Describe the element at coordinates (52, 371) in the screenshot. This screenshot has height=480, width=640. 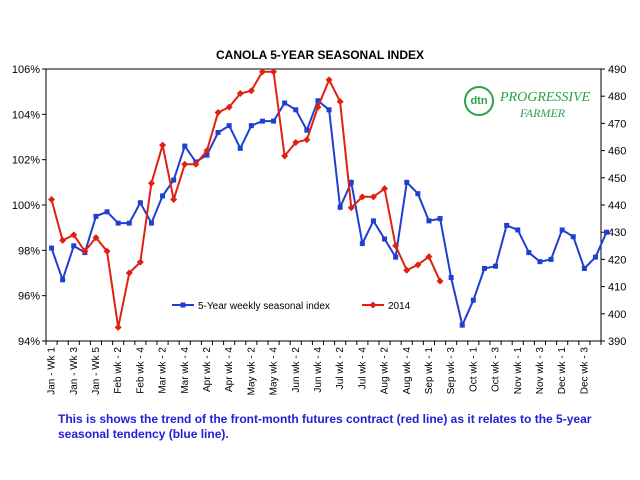
I see `x-axis-label: Jan - Wk 1` at that location.